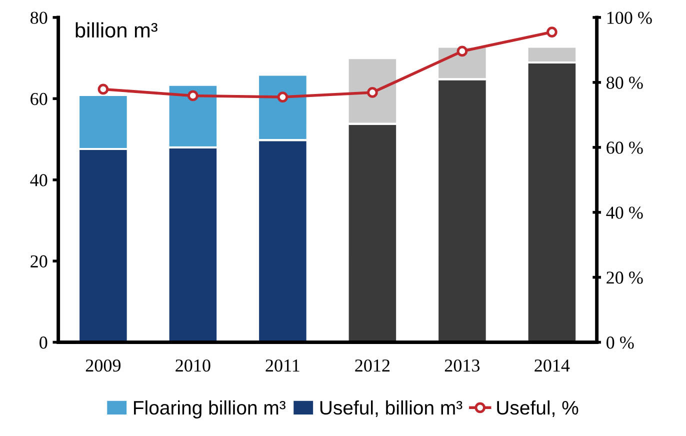 The height and width of the screenshot is (436, 686). Describe the element at coordinates (624, 212) in the screenshot. I see `y2-tick-label: 40 %` at that location.